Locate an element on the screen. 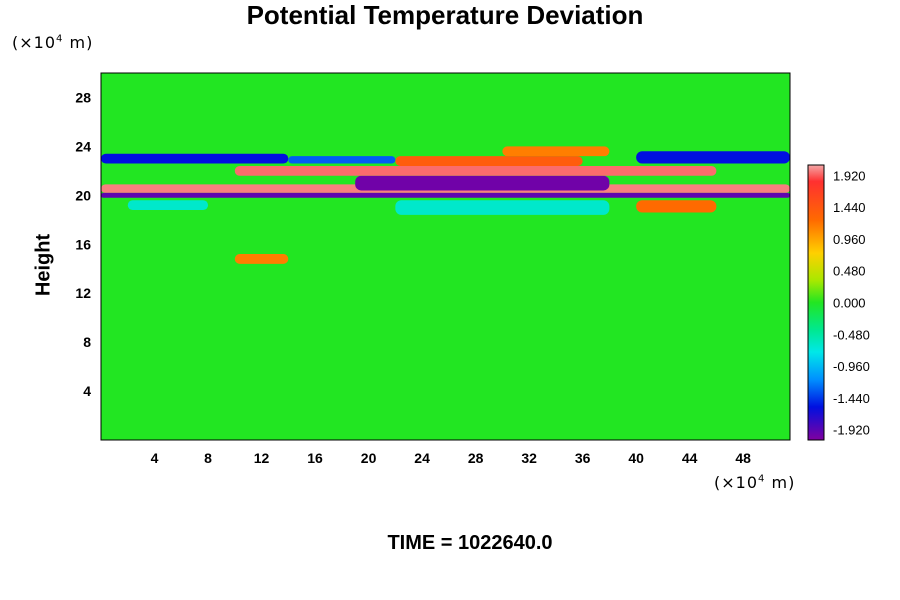  x-axis-unit: (×104 m) is located at coordinates (755, 482).